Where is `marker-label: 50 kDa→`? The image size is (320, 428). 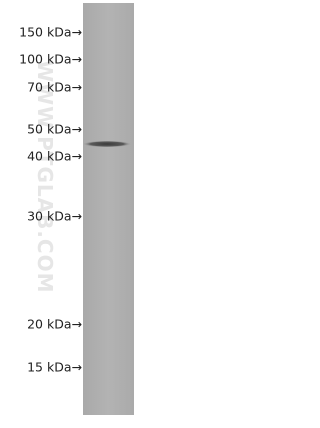 marker-label: 50 kDa→ is located at coordinates (54, 129).